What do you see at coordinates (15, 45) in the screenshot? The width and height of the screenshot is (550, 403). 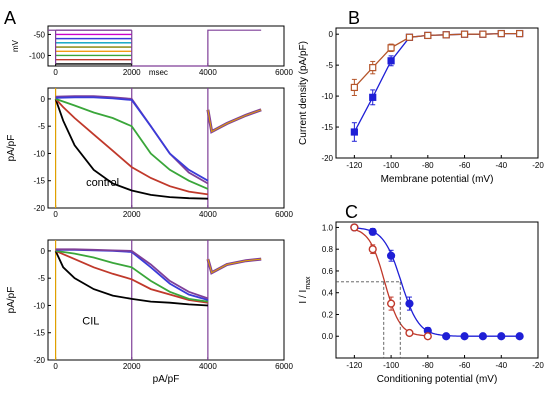 I see `protocol-y-axis-label: mV` at bounding box center [15, 45].